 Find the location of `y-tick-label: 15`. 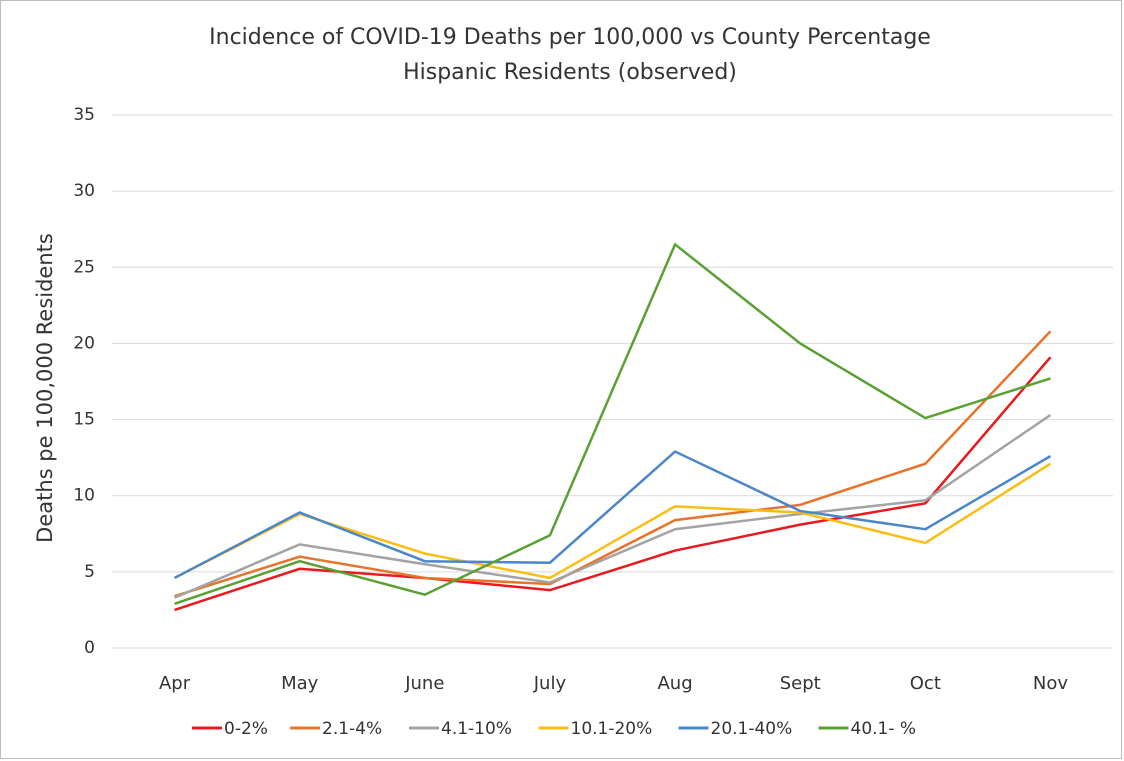

y-tick-label: 15 is located at coordinates (84, 420).